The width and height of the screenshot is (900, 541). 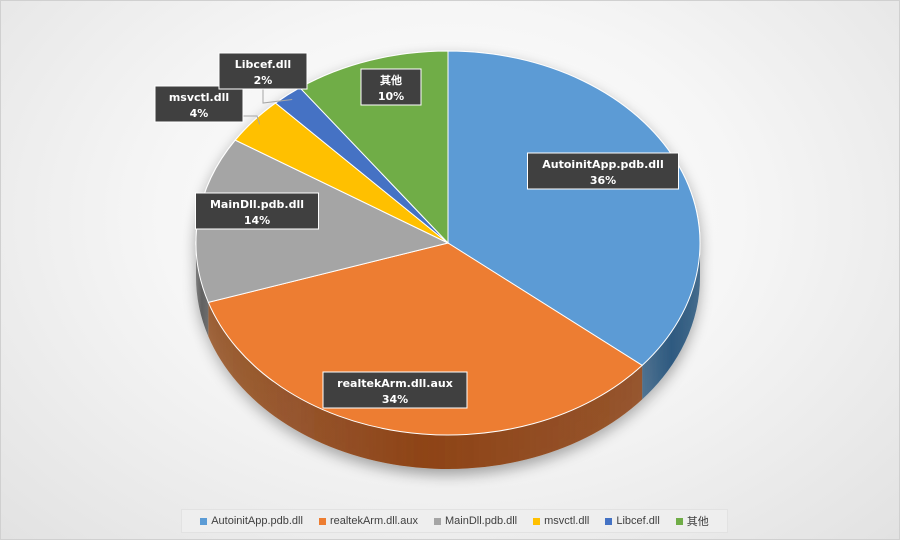 I want to click on side-maindll-pdb-dll, so click(x=202, y=290).